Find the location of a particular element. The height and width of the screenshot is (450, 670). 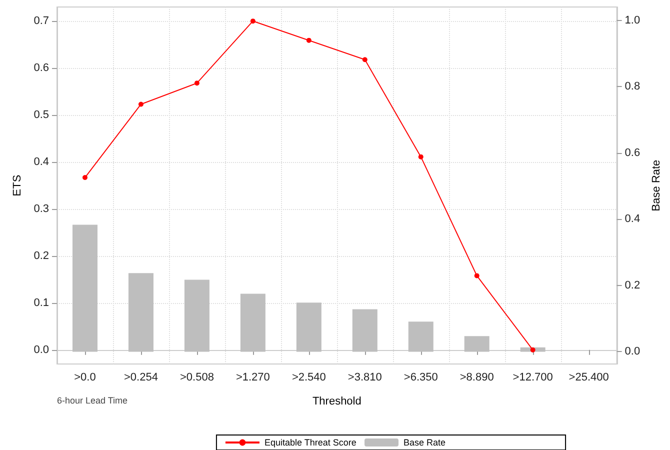

x-tick-label: >0.0 is located at coordinates (85, 378).